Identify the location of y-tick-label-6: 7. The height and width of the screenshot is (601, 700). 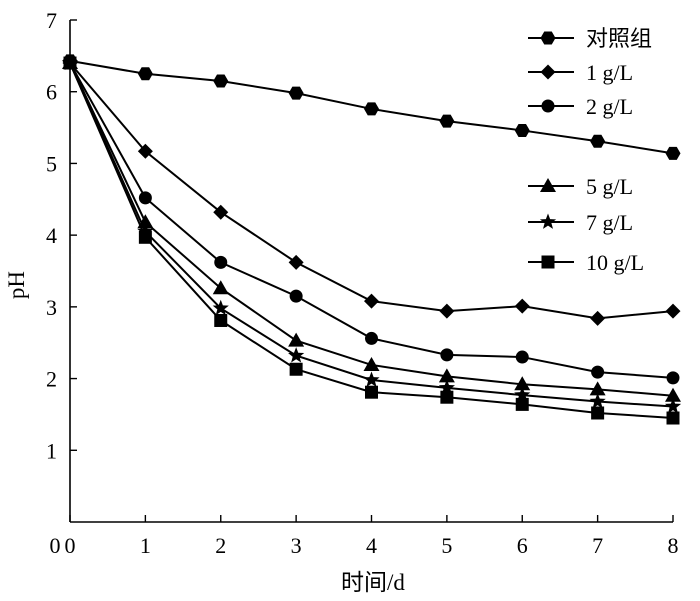
(51, 20).